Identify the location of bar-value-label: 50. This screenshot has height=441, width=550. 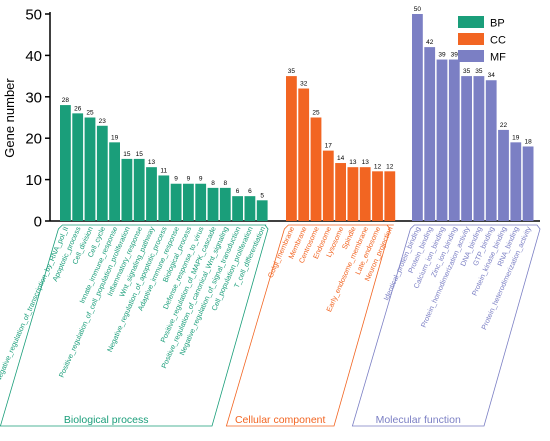
(418, 9).